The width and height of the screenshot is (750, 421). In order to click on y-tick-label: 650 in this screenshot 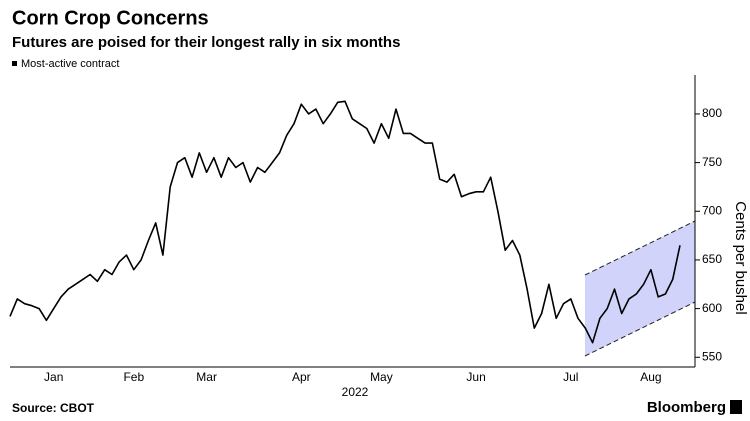, I will do `click(712, 259)`.